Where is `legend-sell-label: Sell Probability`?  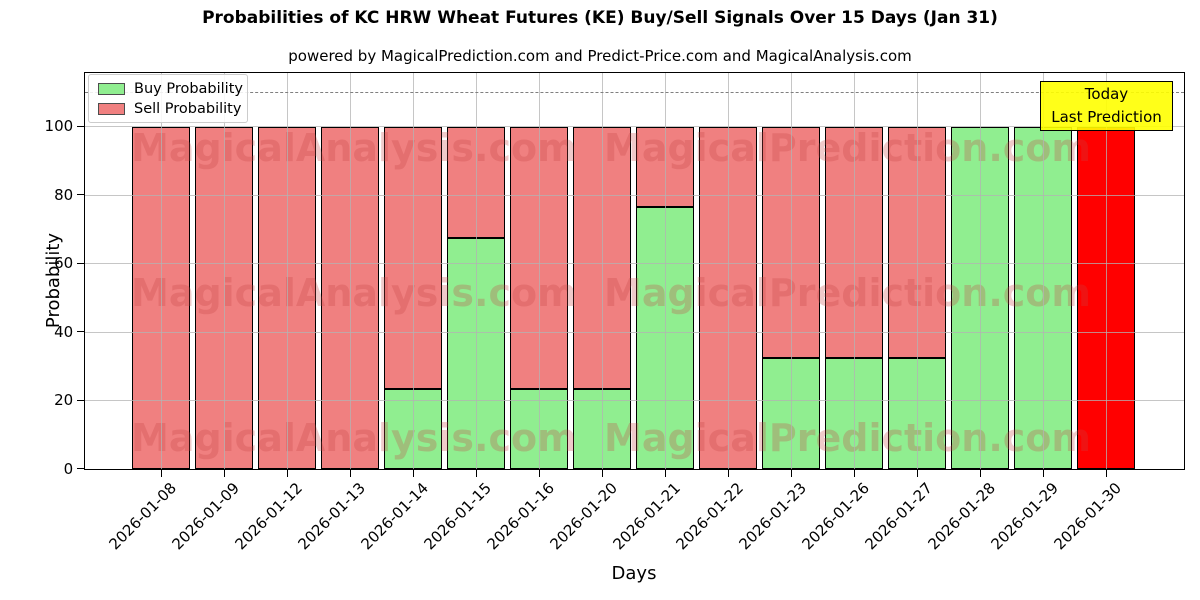 legend-sell-label: Sell Probability is located at coordinates (188, 108).